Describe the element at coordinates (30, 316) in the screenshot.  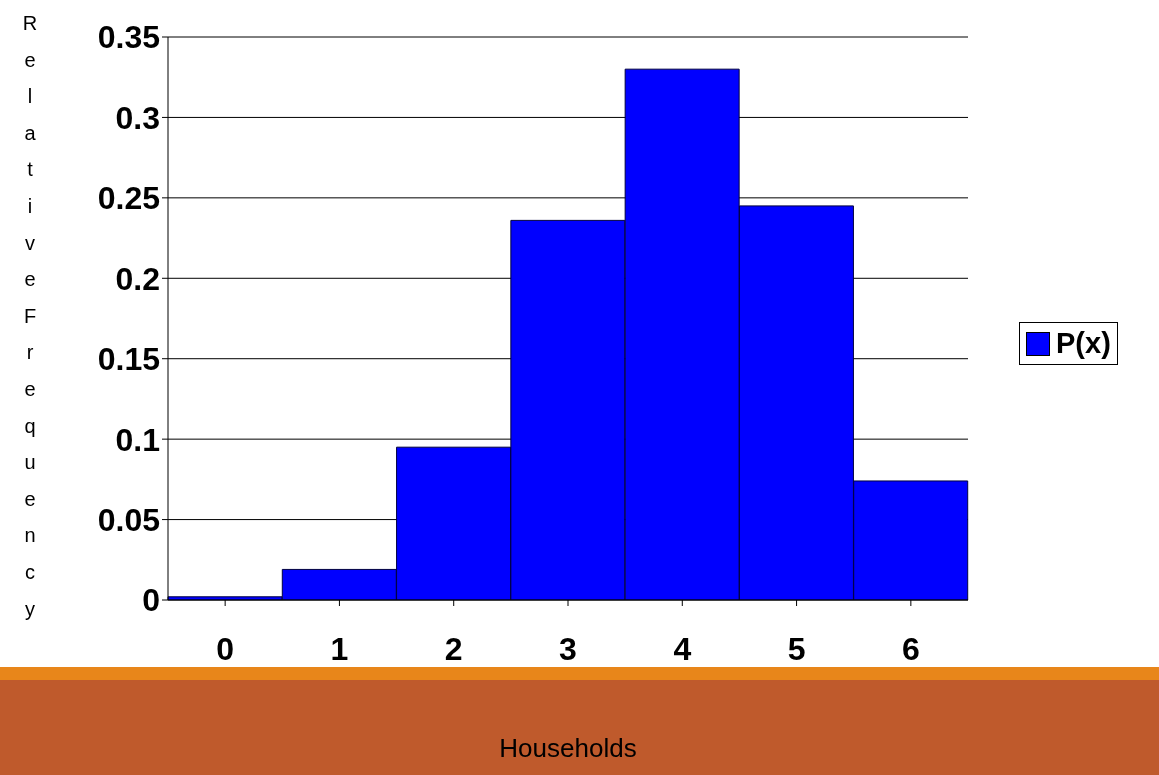
I see `text: Relative Frequency` at that location.